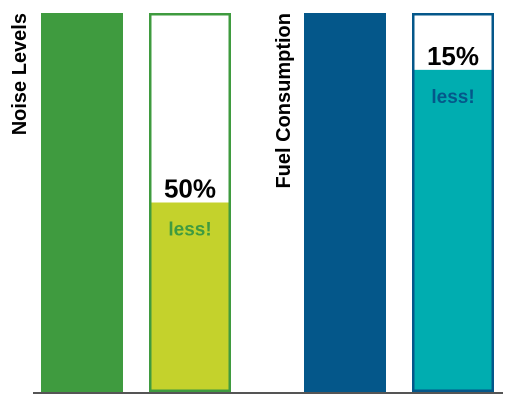 Image resolution: width=505 pixels, height=397 pixels. What do you see at coordinates (453, 56) in the screenshot?
I see `group-1-bar-1-value-label: 15%` at bounding box center [453, 56].